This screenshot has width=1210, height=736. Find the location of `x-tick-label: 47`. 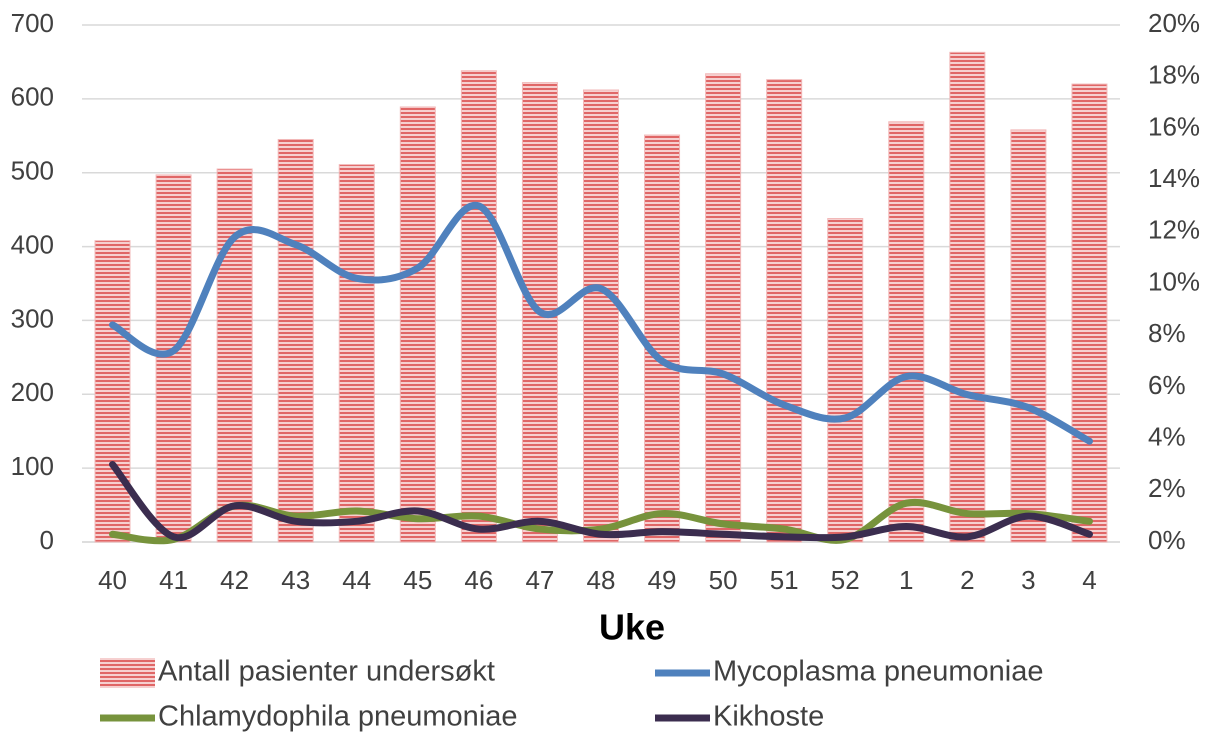

x-tick-label: 47 is located at coordinates (539, 580).